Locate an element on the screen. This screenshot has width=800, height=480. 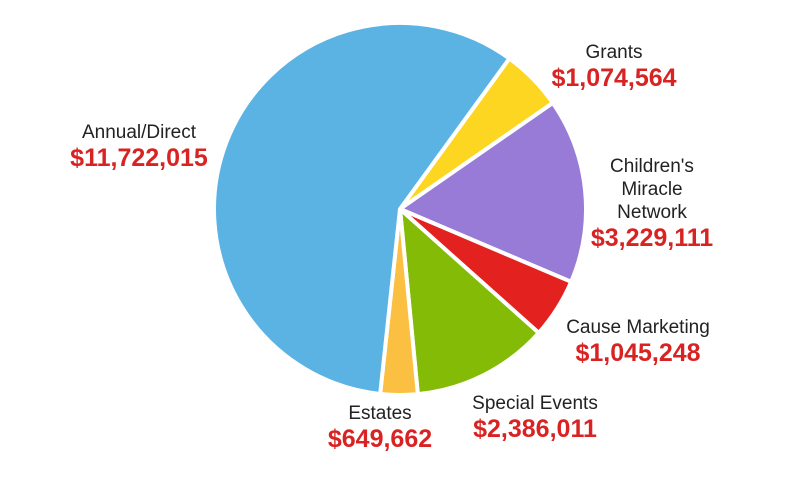
label-value-special-events: $2,386,011 is located at coordinates (535, 429).